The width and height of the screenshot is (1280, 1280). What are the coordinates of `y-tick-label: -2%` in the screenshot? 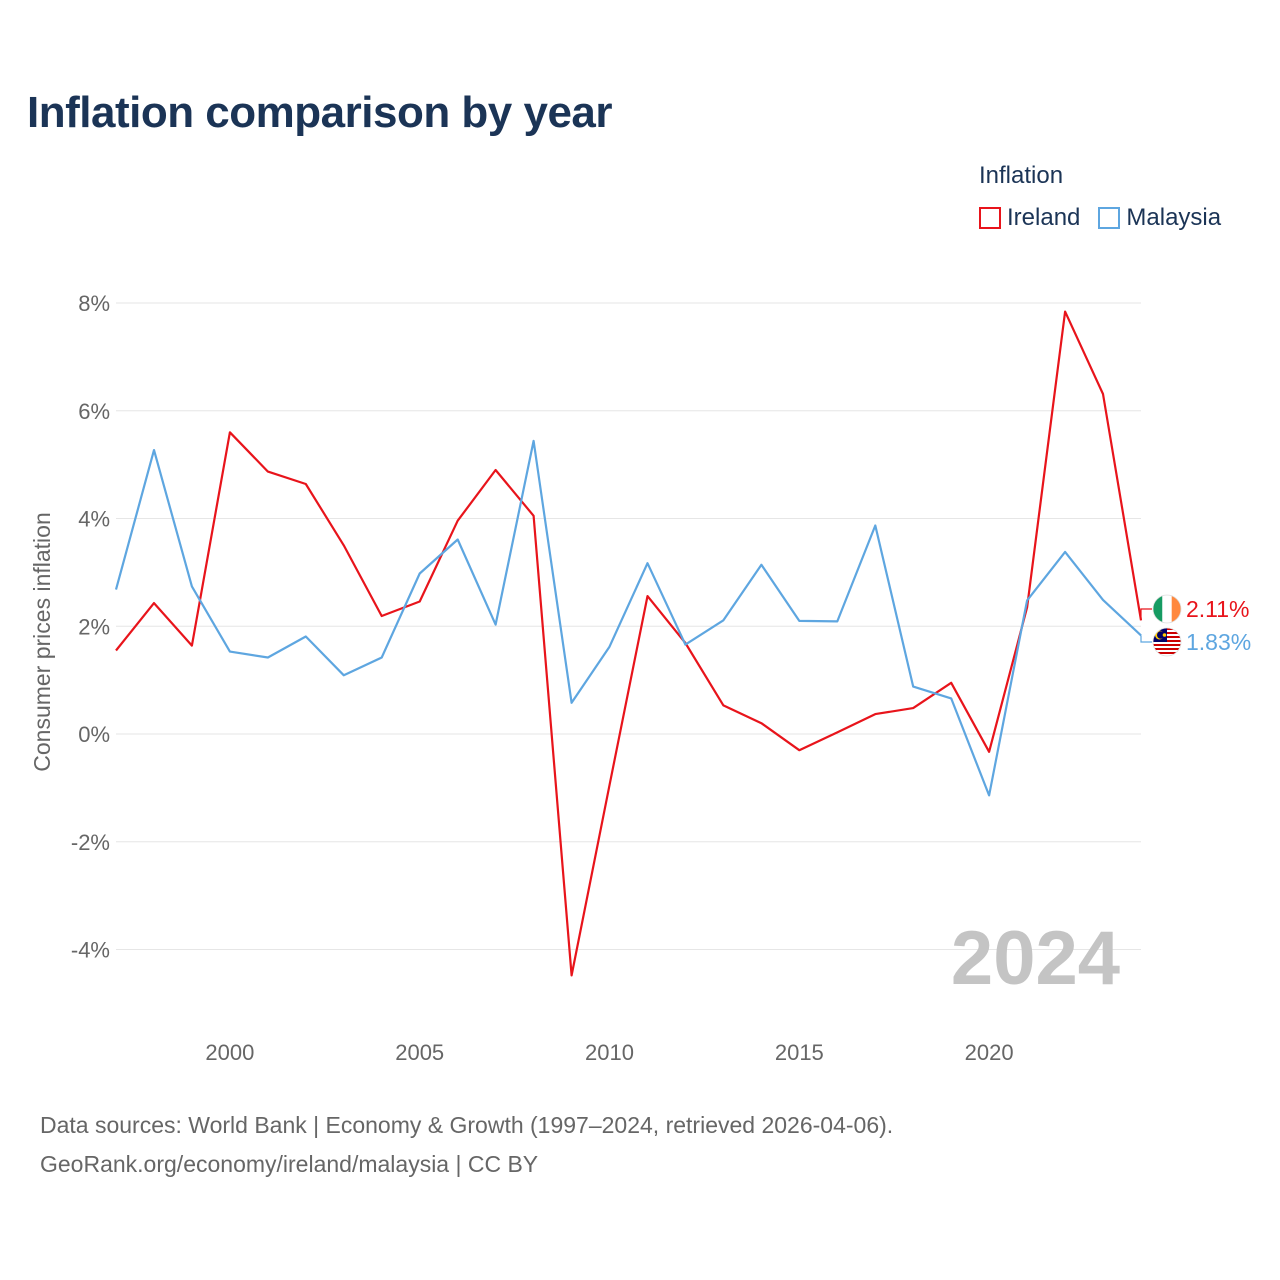 It's located at (90, 842).